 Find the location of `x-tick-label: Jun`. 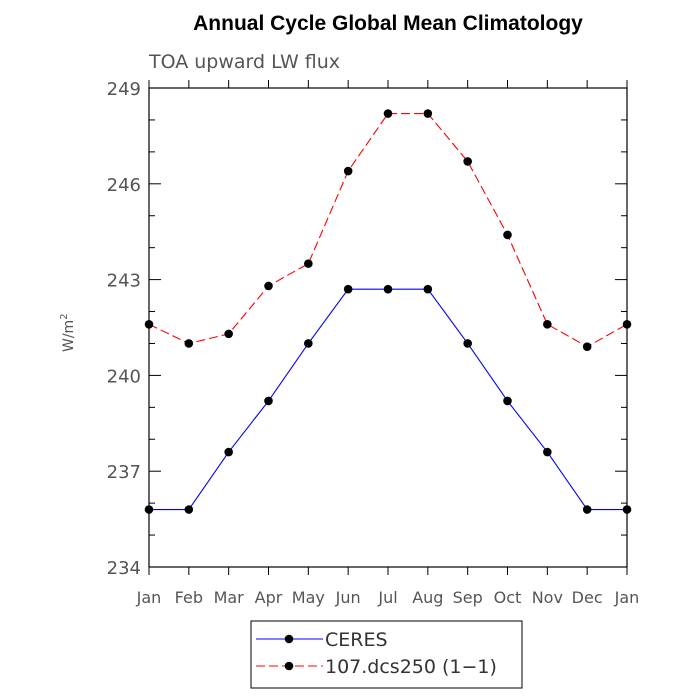

x-tick-label: Jun is located at coordinates (348, 597).